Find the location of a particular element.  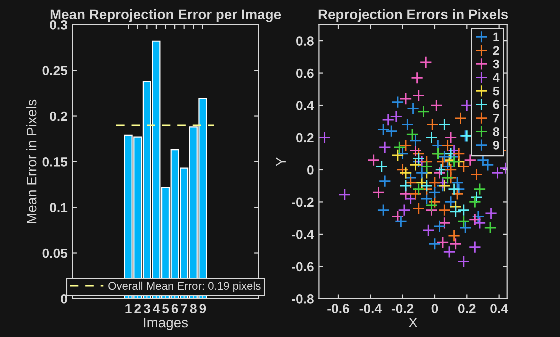

y-tick-label: -0.6 is located at coordinates (303, 267).